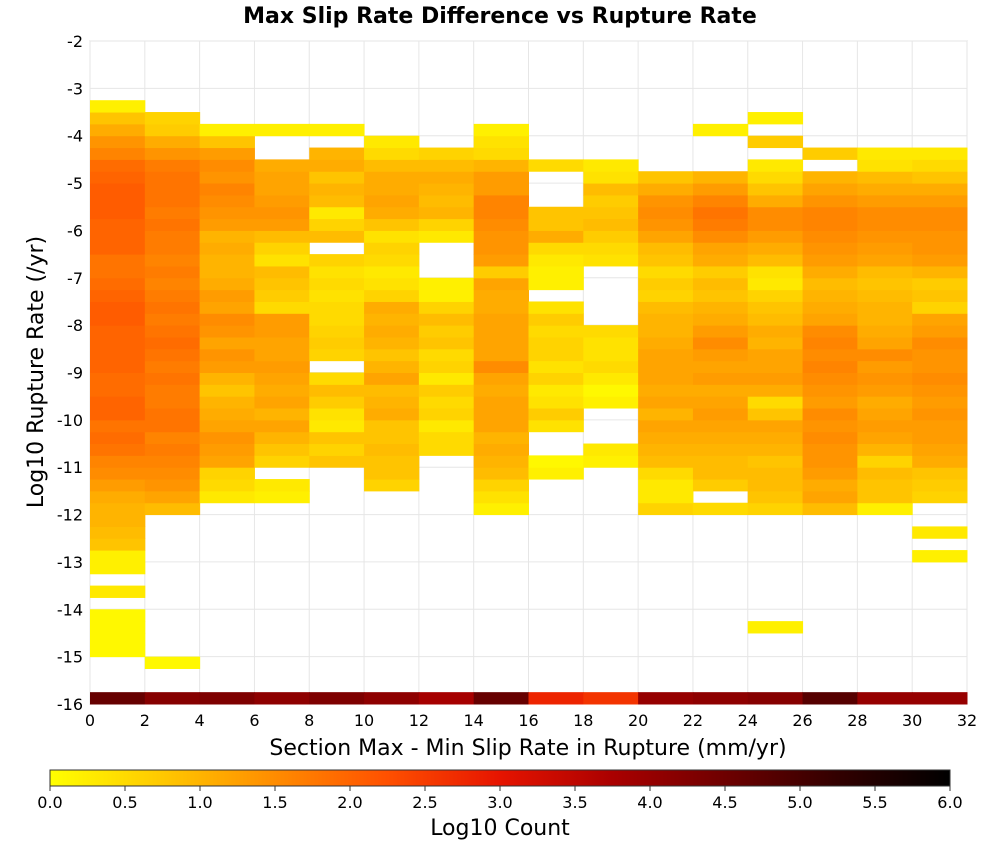 This screenshot has width=1000, height=850. What do you see at coordinates (424, 802) in the screenshot?
I see `colorbar-tick-label: 2.5` at bounding box center [424, 802].